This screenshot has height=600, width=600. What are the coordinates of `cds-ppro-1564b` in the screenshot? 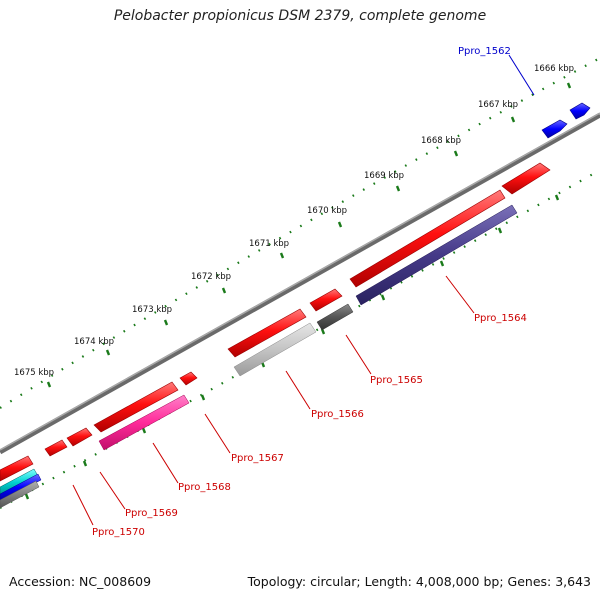 It's located at (526, 178).